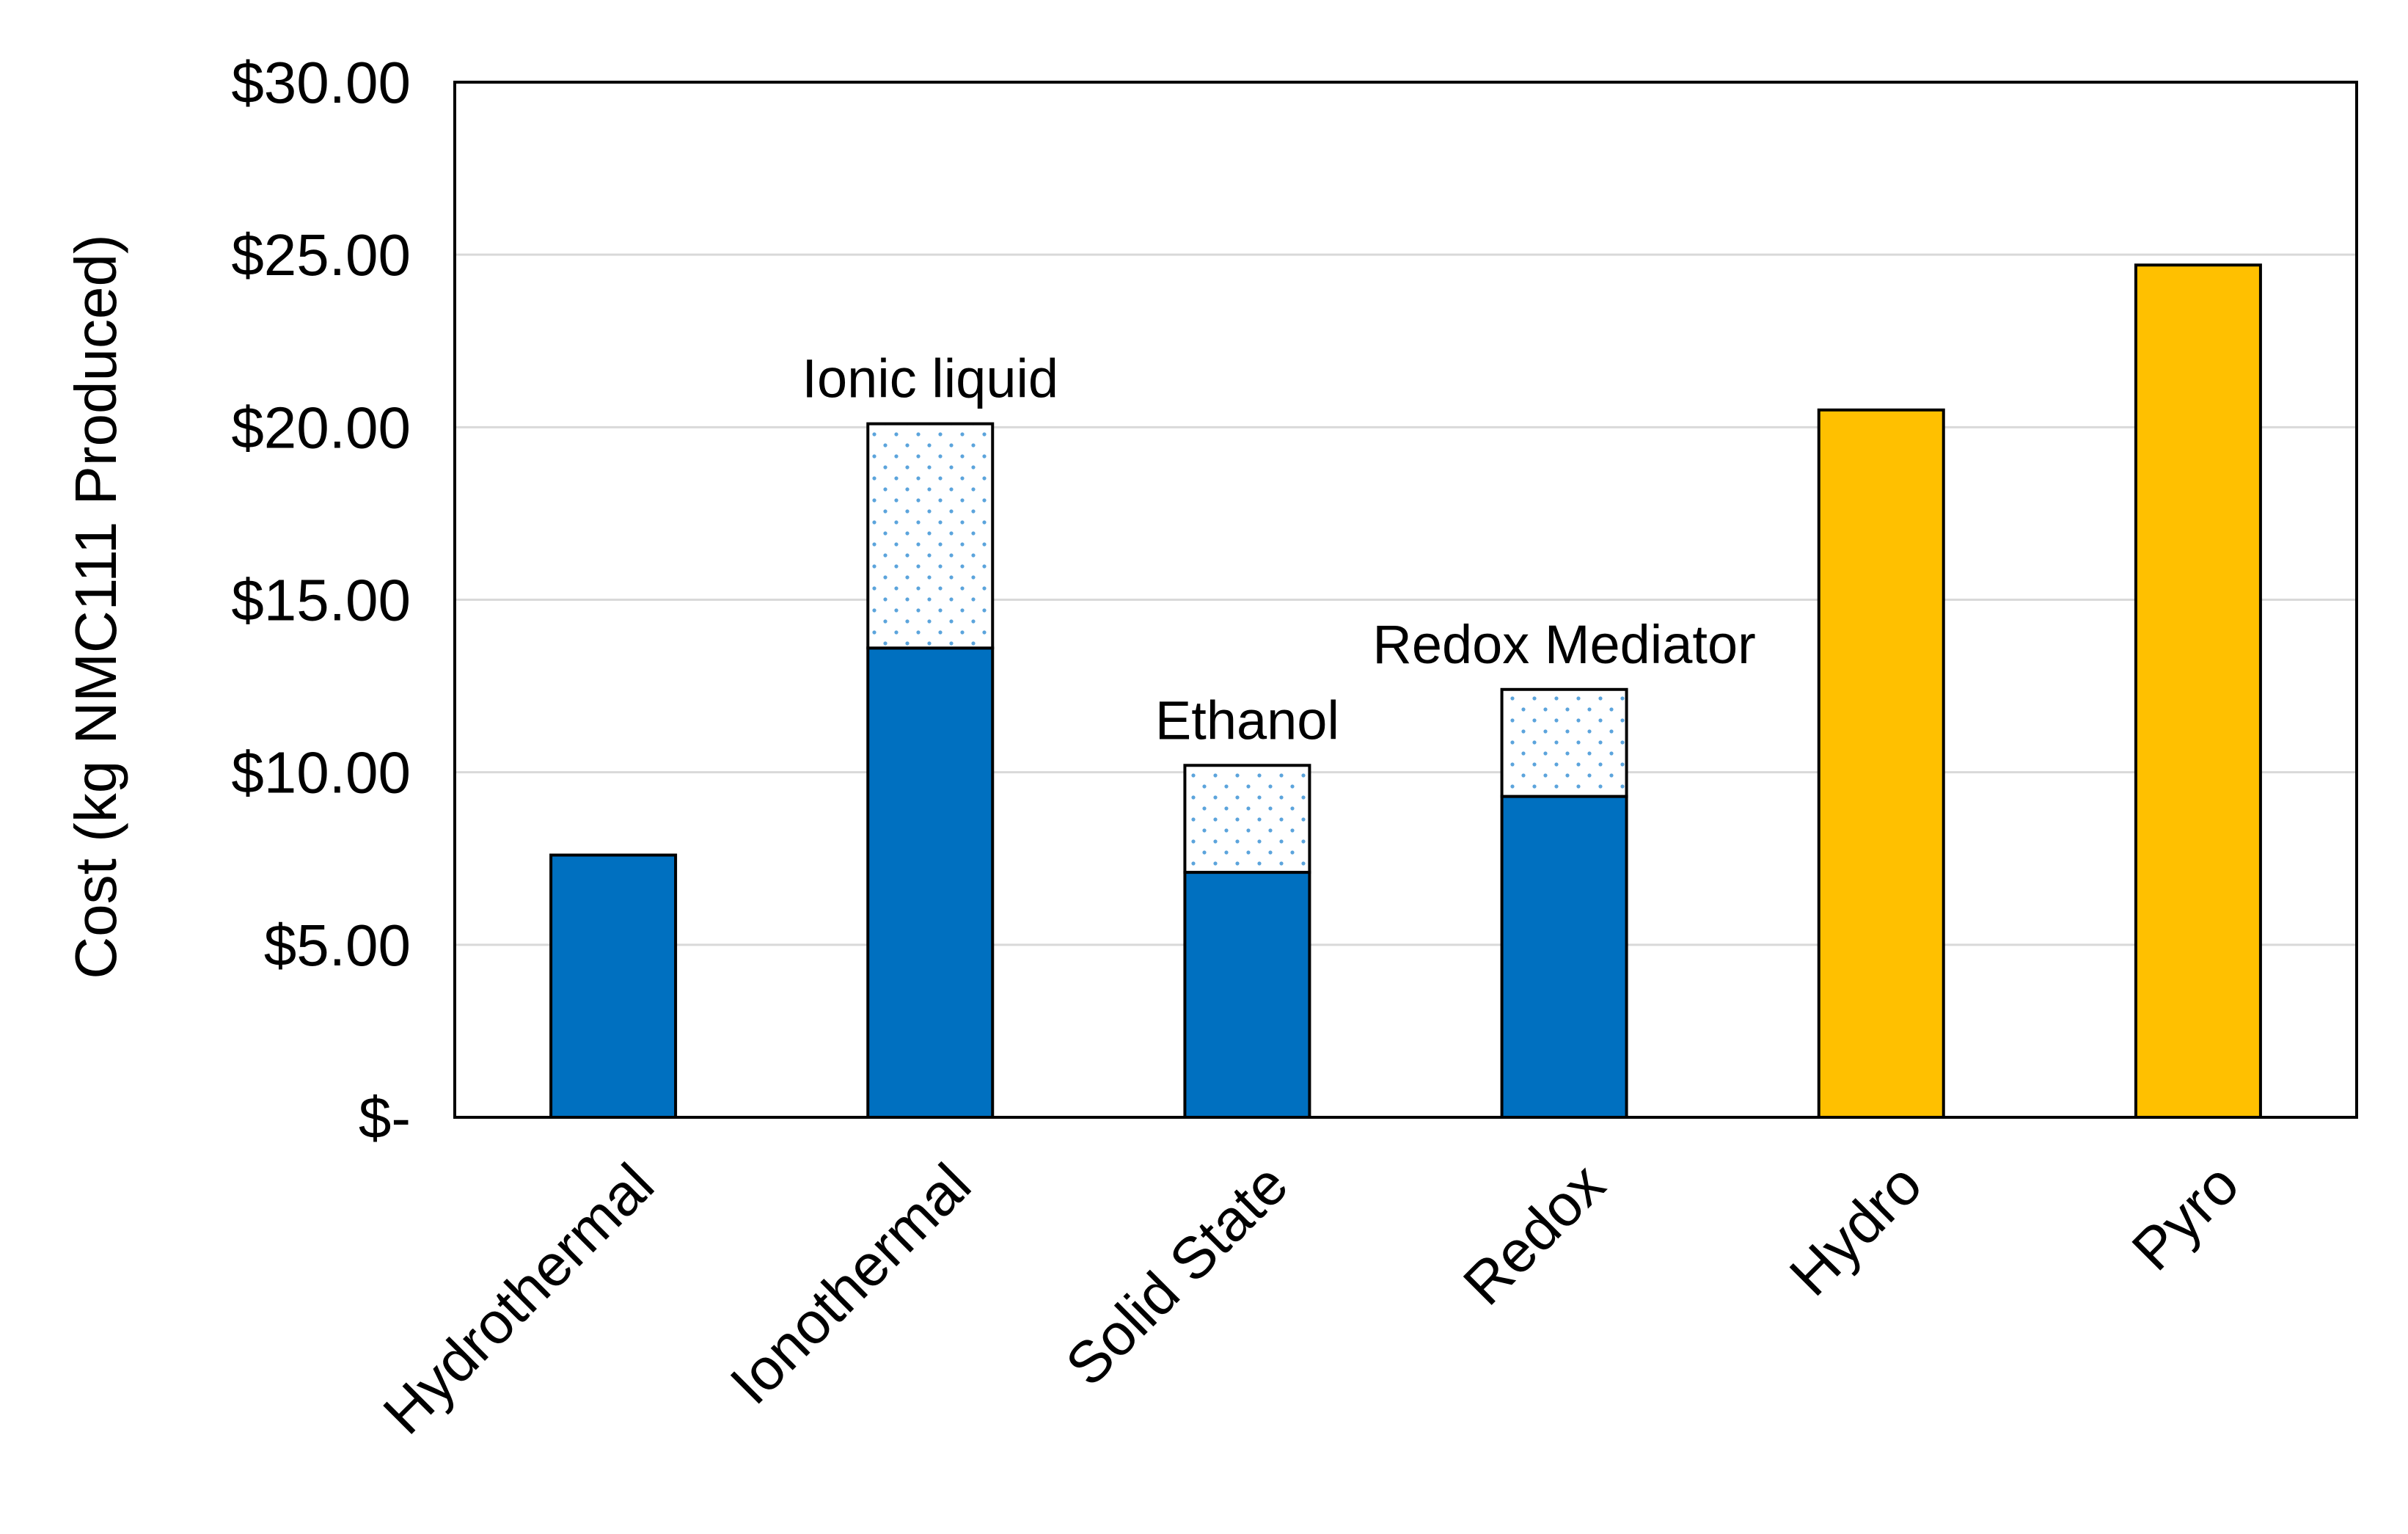 The image size is (2408, 1534). I want to click on annotations: Ionic liquid Ethanol Redox Mediator, so click(1279, 549).